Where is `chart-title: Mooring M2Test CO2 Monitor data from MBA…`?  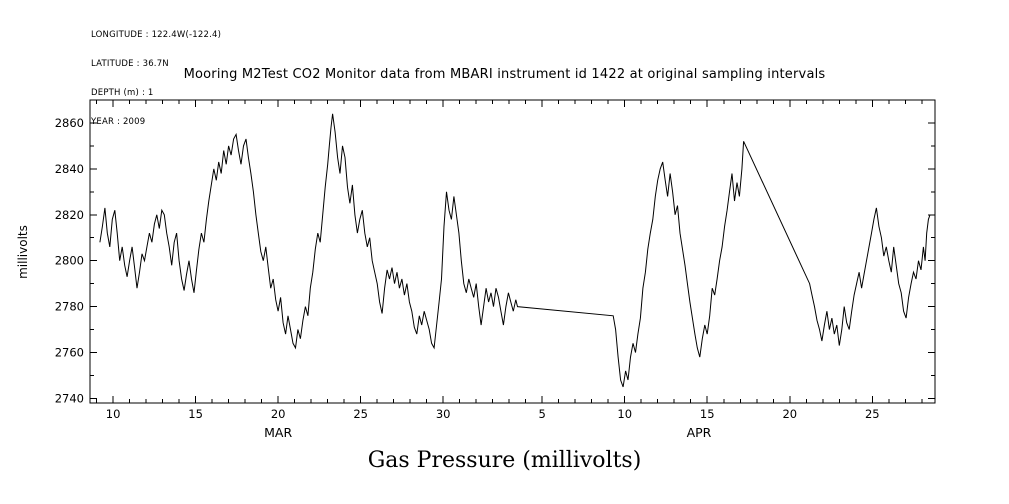
chart-title: Mooring M2Test CO2 Monitor data from MBA… is located at coordinates (504, 74).